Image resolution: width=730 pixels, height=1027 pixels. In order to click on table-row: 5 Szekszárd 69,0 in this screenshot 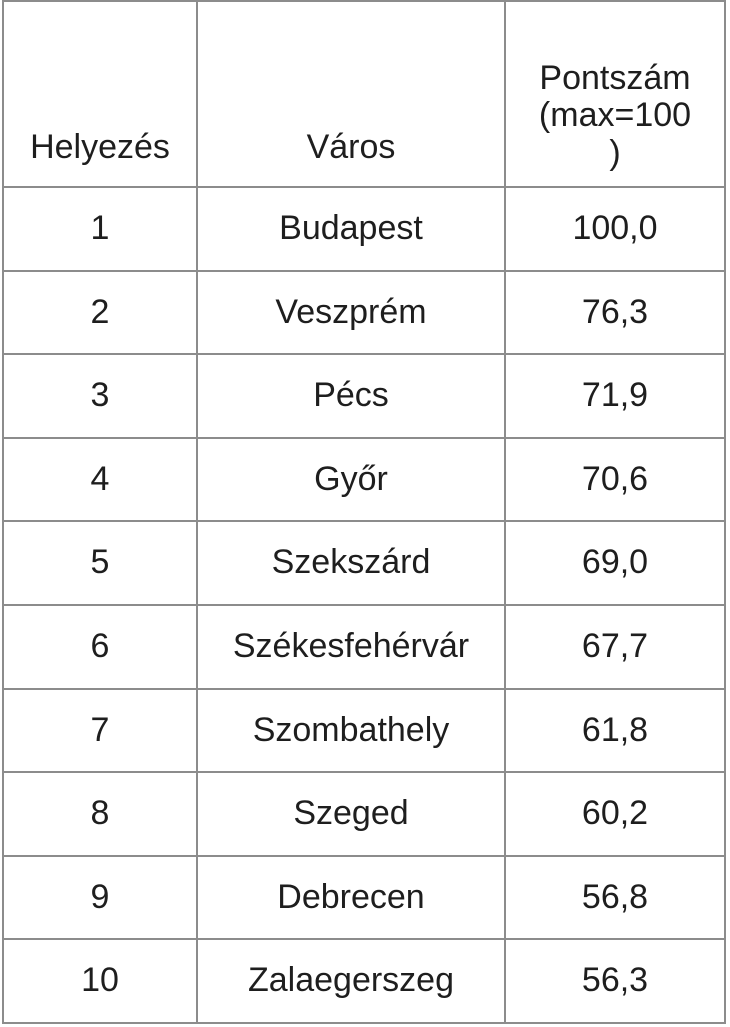, I will do `click(364, 563)`.